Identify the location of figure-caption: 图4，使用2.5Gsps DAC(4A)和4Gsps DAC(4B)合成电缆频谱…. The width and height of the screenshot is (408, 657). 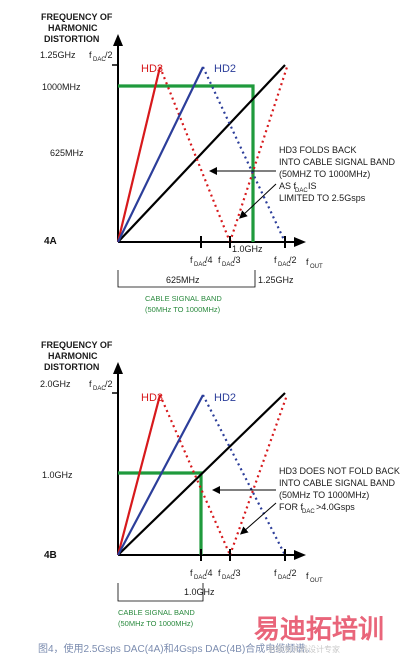
(176, 648).